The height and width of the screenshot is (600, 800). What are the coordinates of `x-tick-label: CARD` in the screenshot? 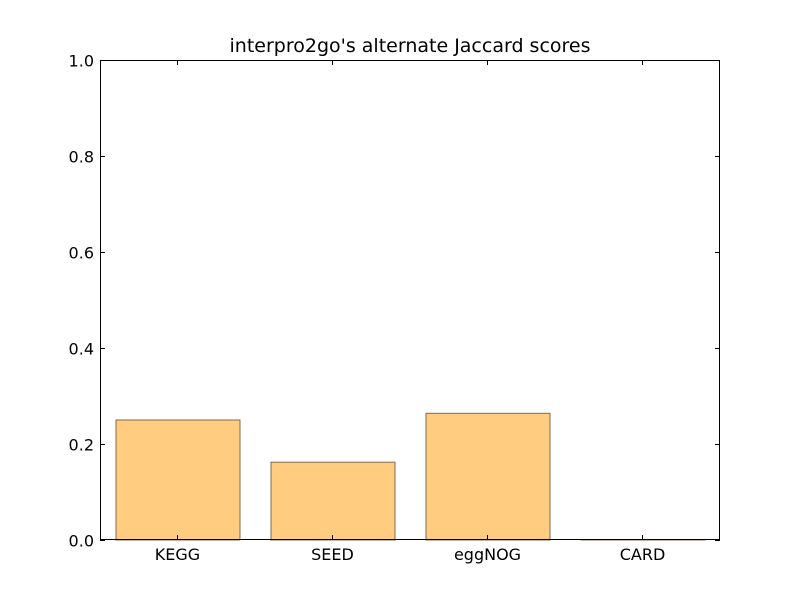 It's located at (643, 554).